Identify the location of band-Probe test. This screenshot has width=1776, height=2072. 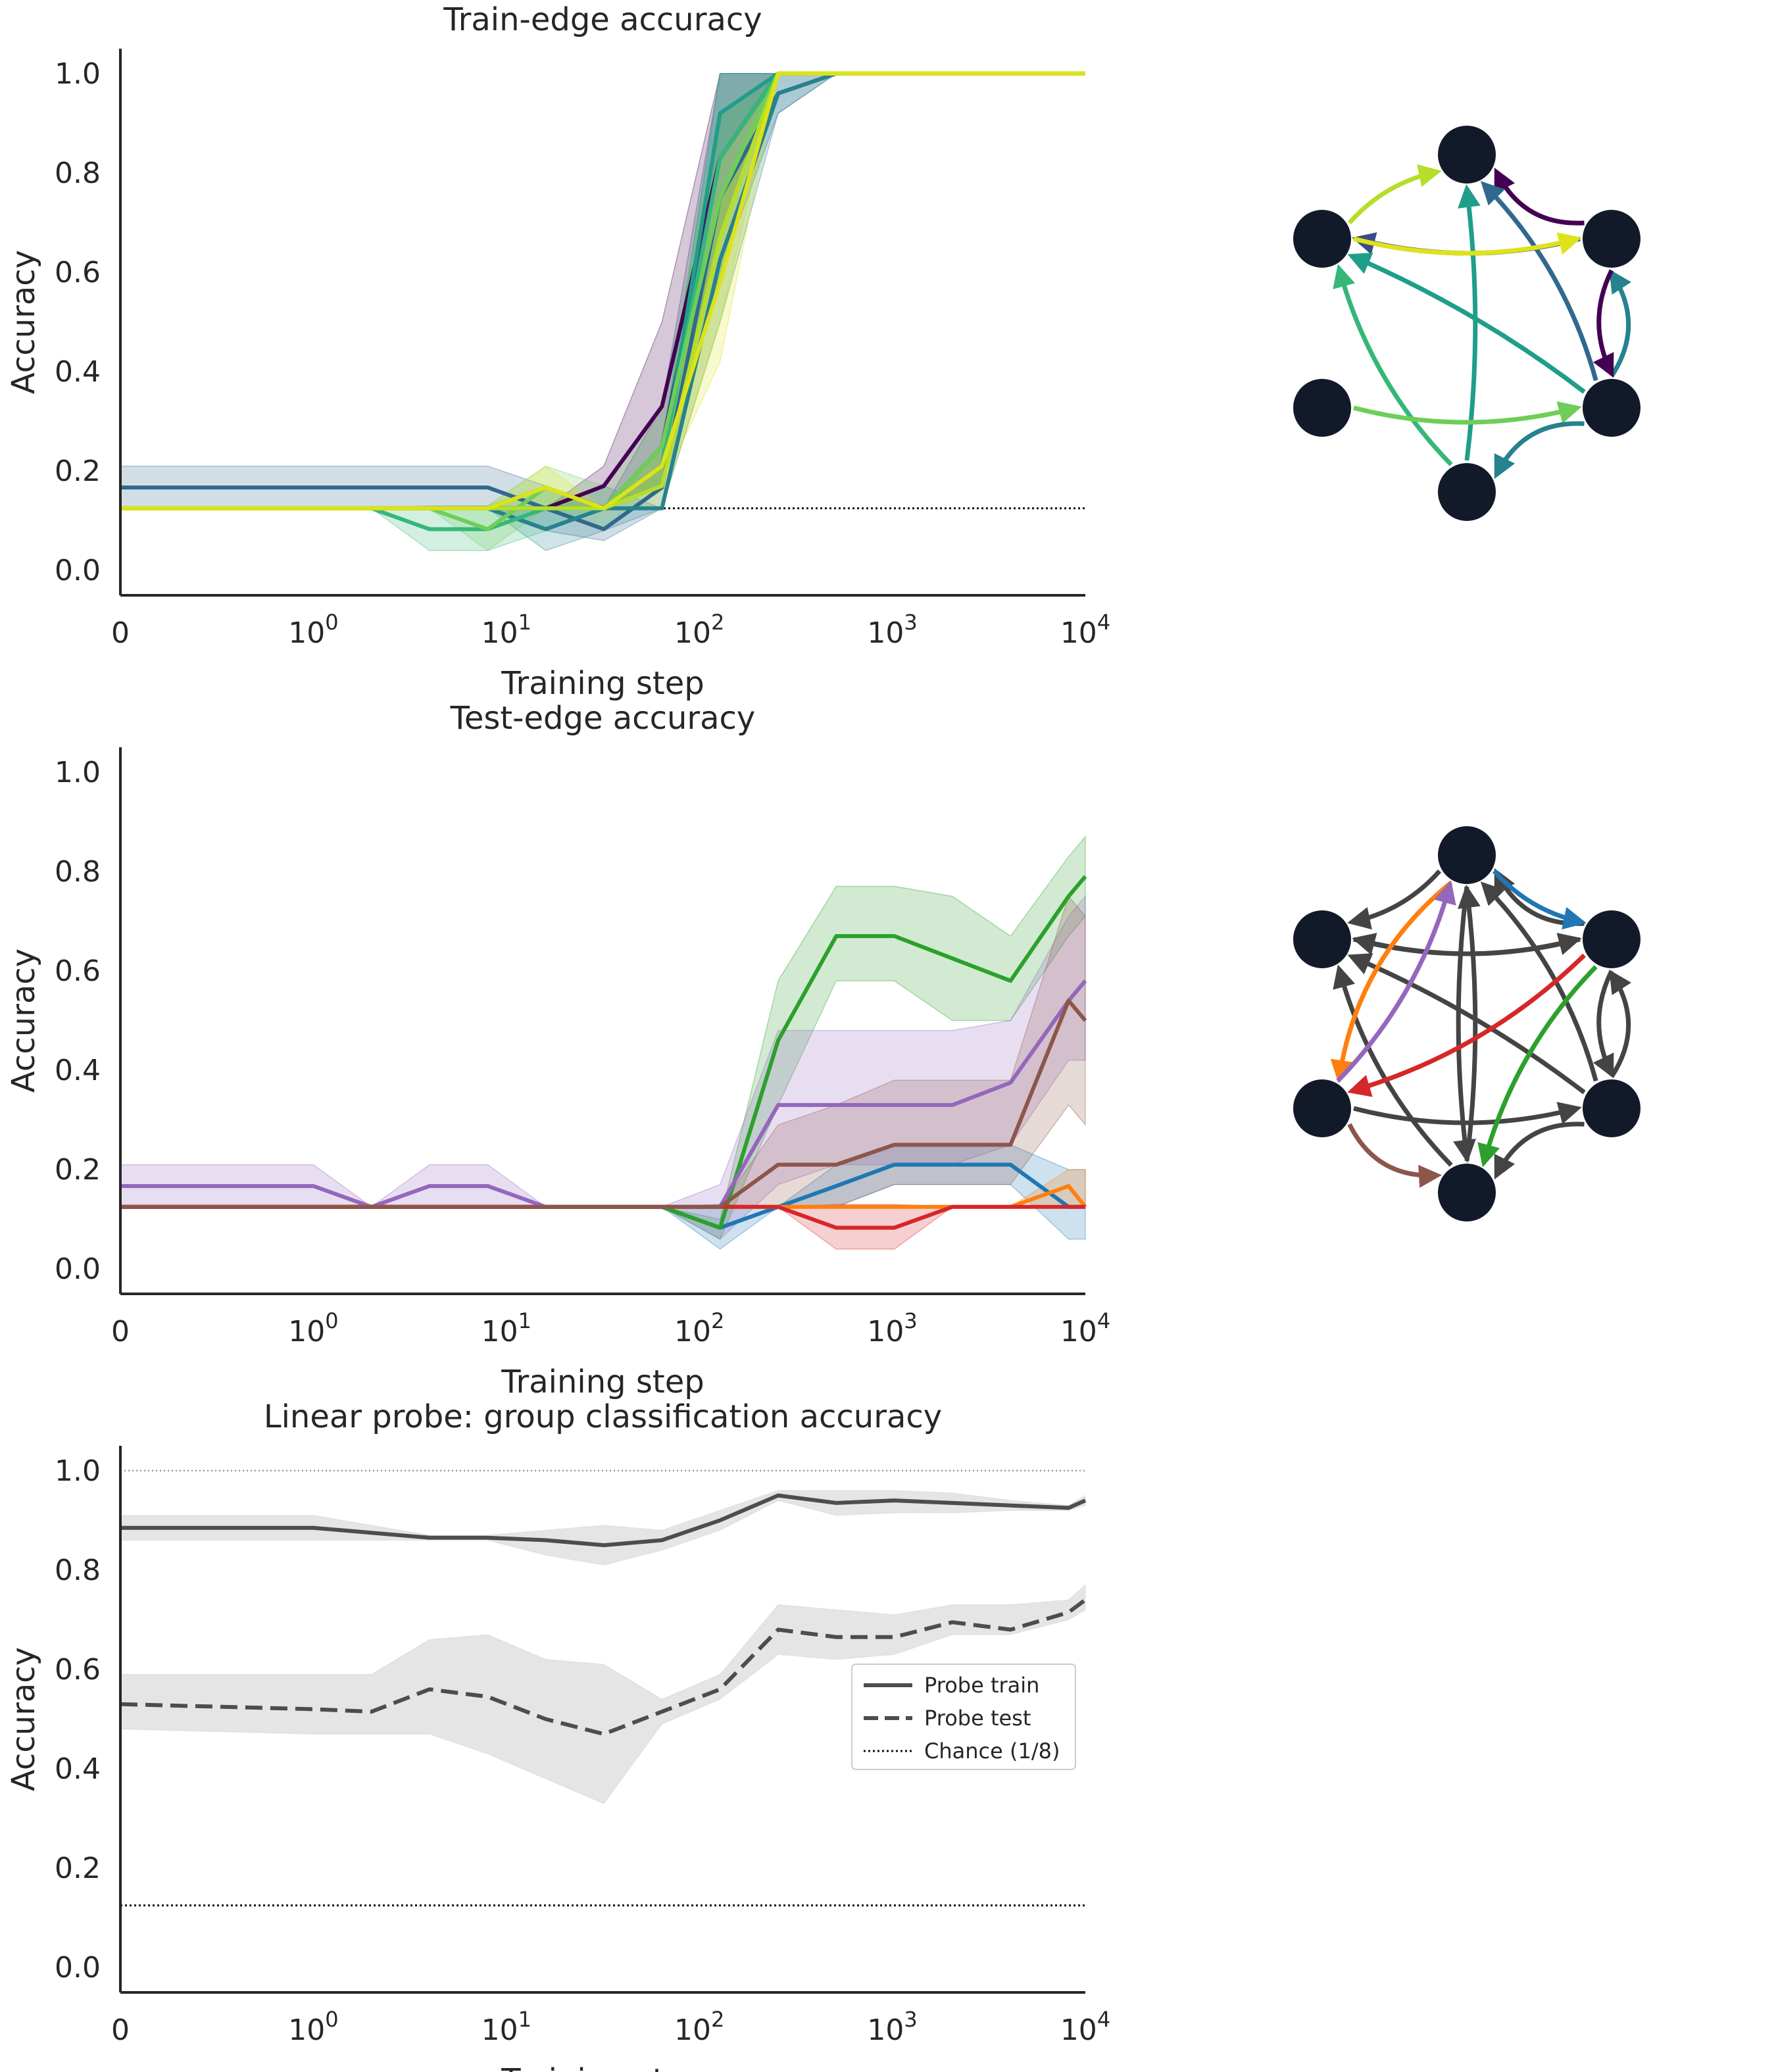
(603, 1693).